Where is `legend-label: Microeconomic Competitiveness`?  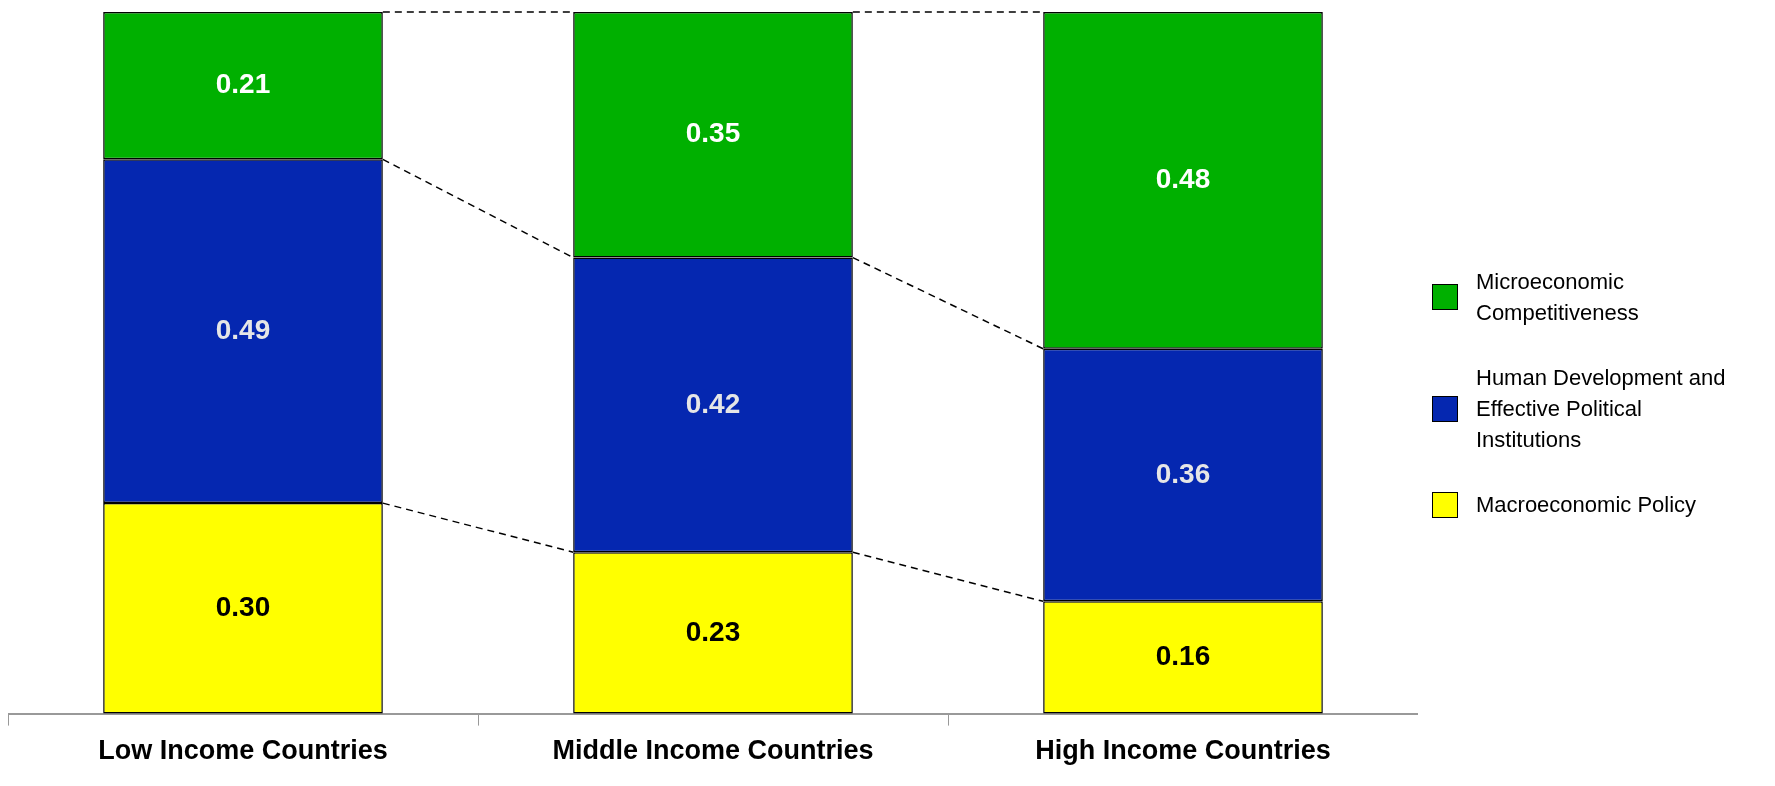
legend-label: Microeconomic Competitiveness is located at coordinates (1558, 297).